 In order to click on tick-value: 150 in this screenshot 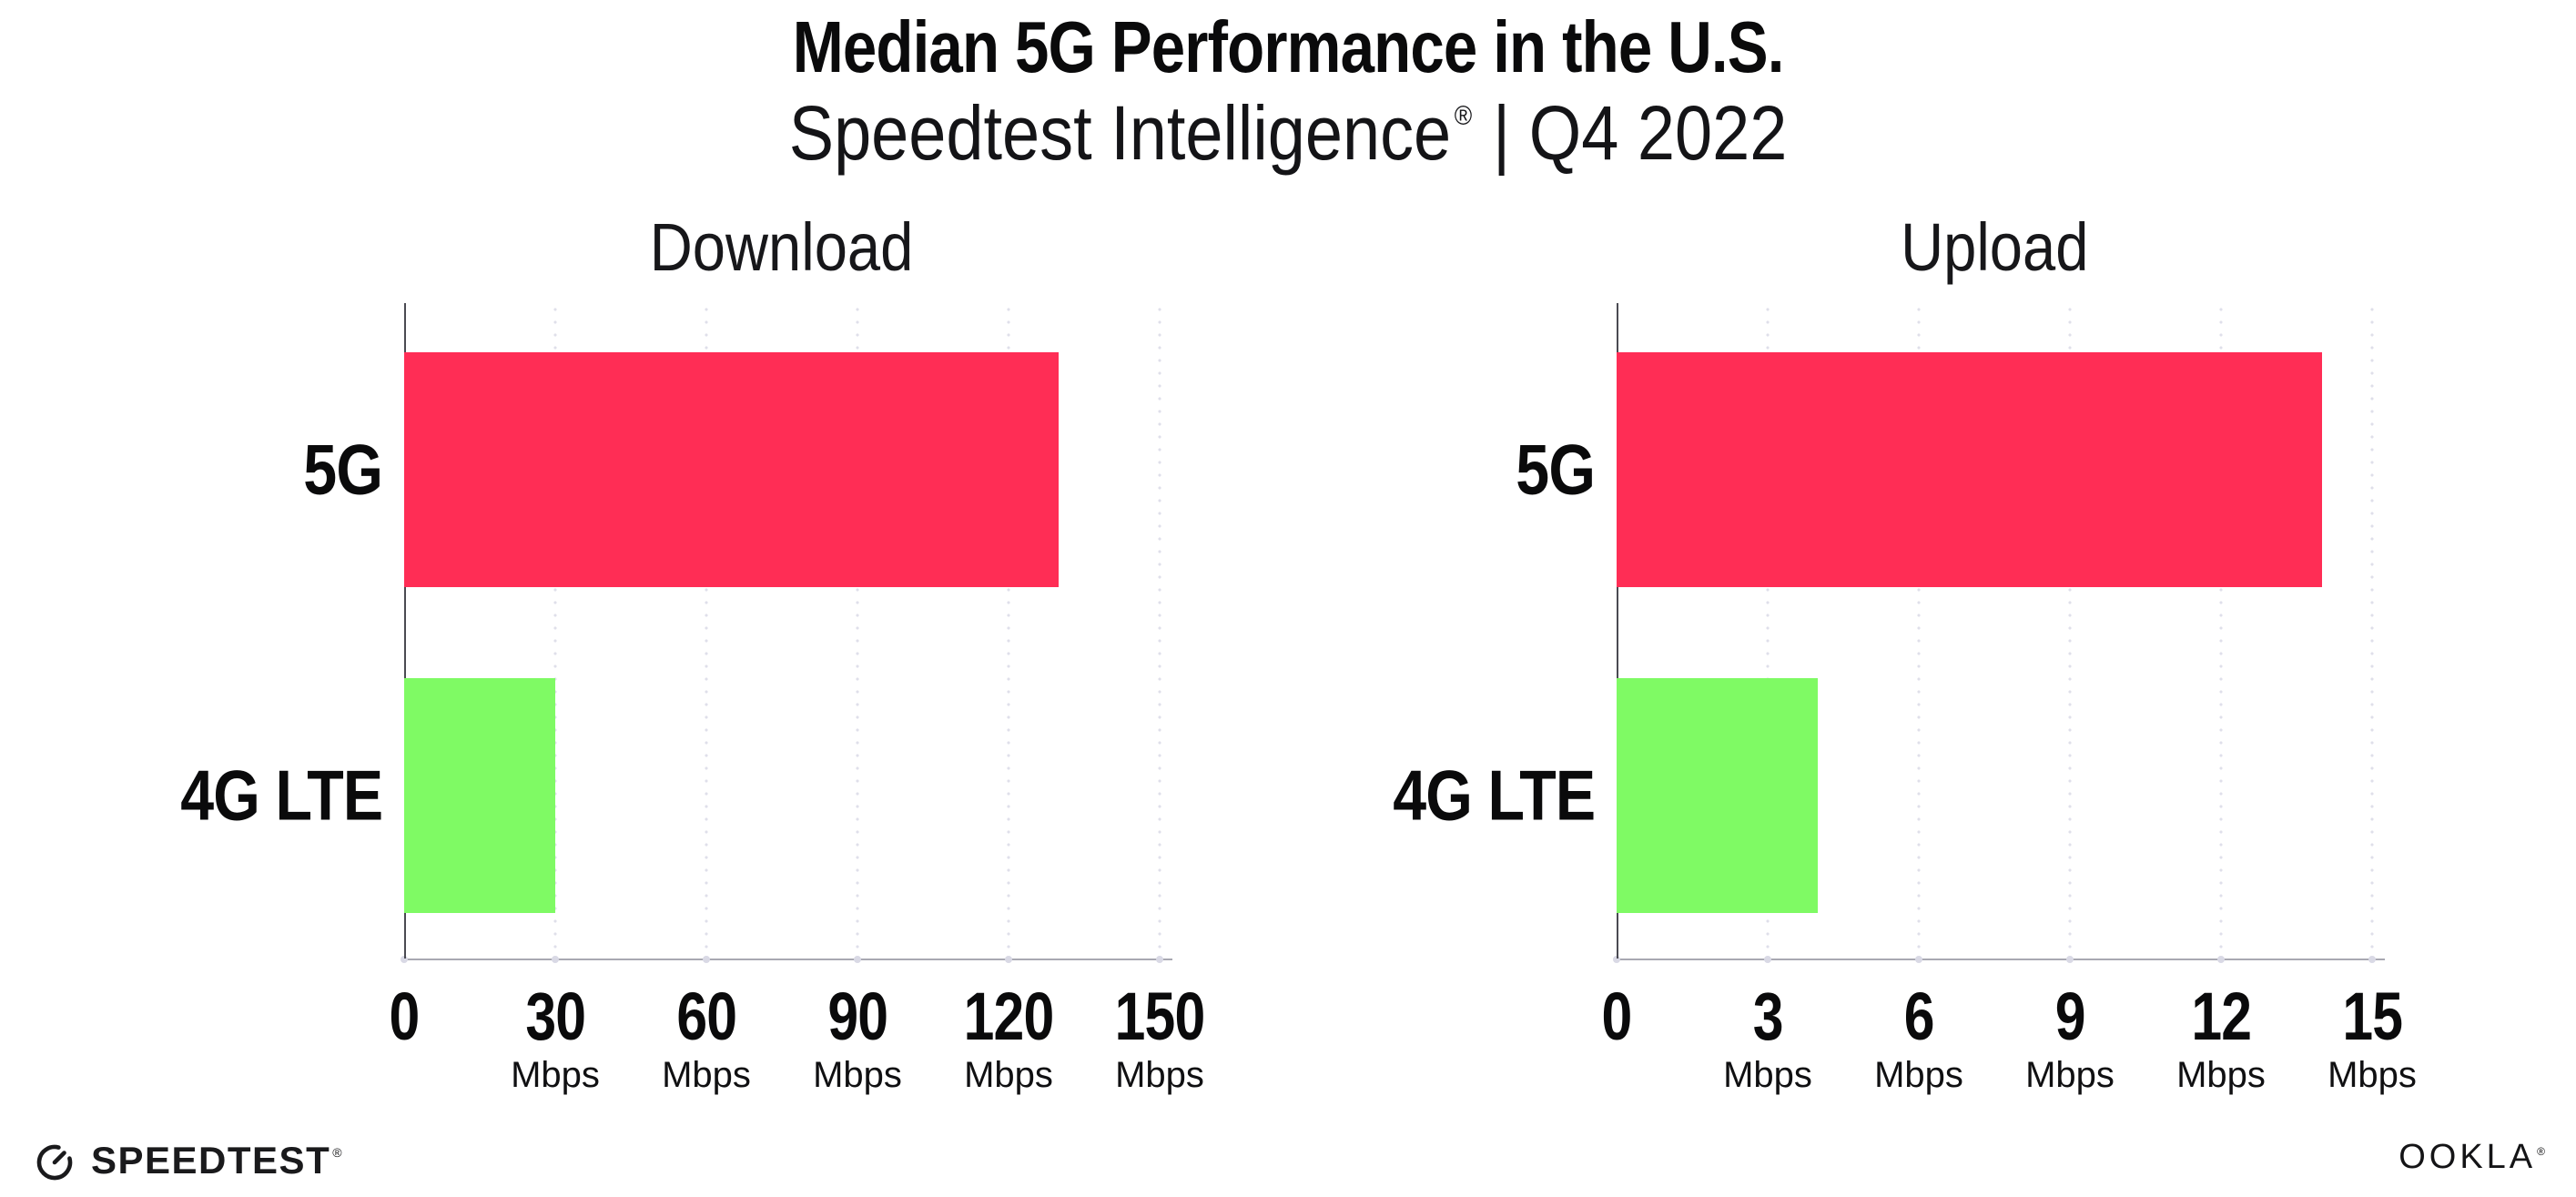, I will do `click(1160, 1017)`.